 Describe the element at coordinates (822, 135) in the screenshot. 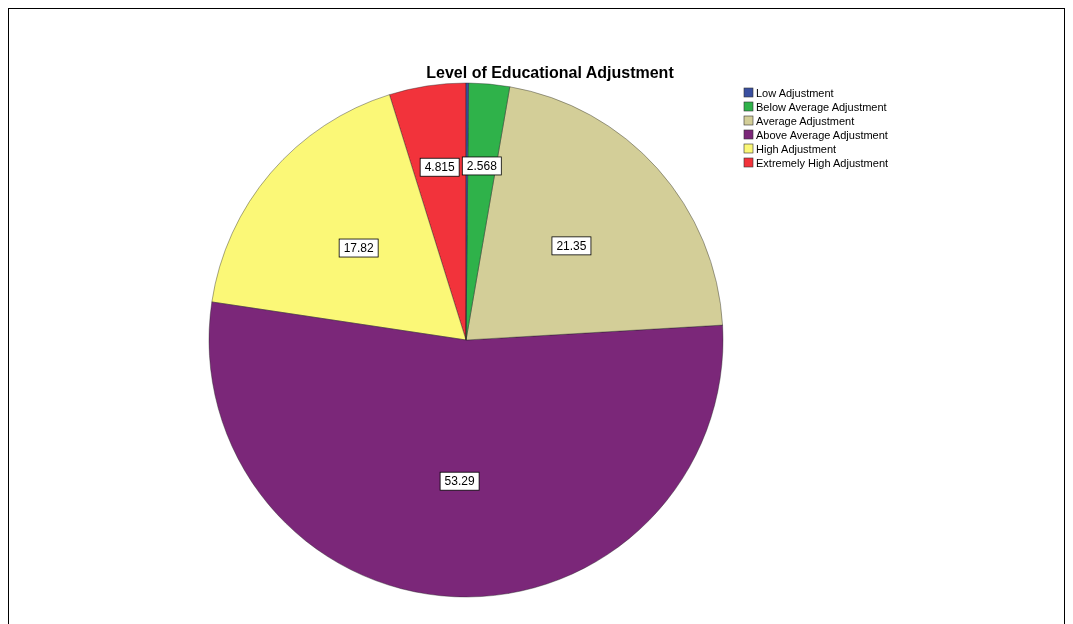

I see `legend-label: Above Average Adjustment` at that location.